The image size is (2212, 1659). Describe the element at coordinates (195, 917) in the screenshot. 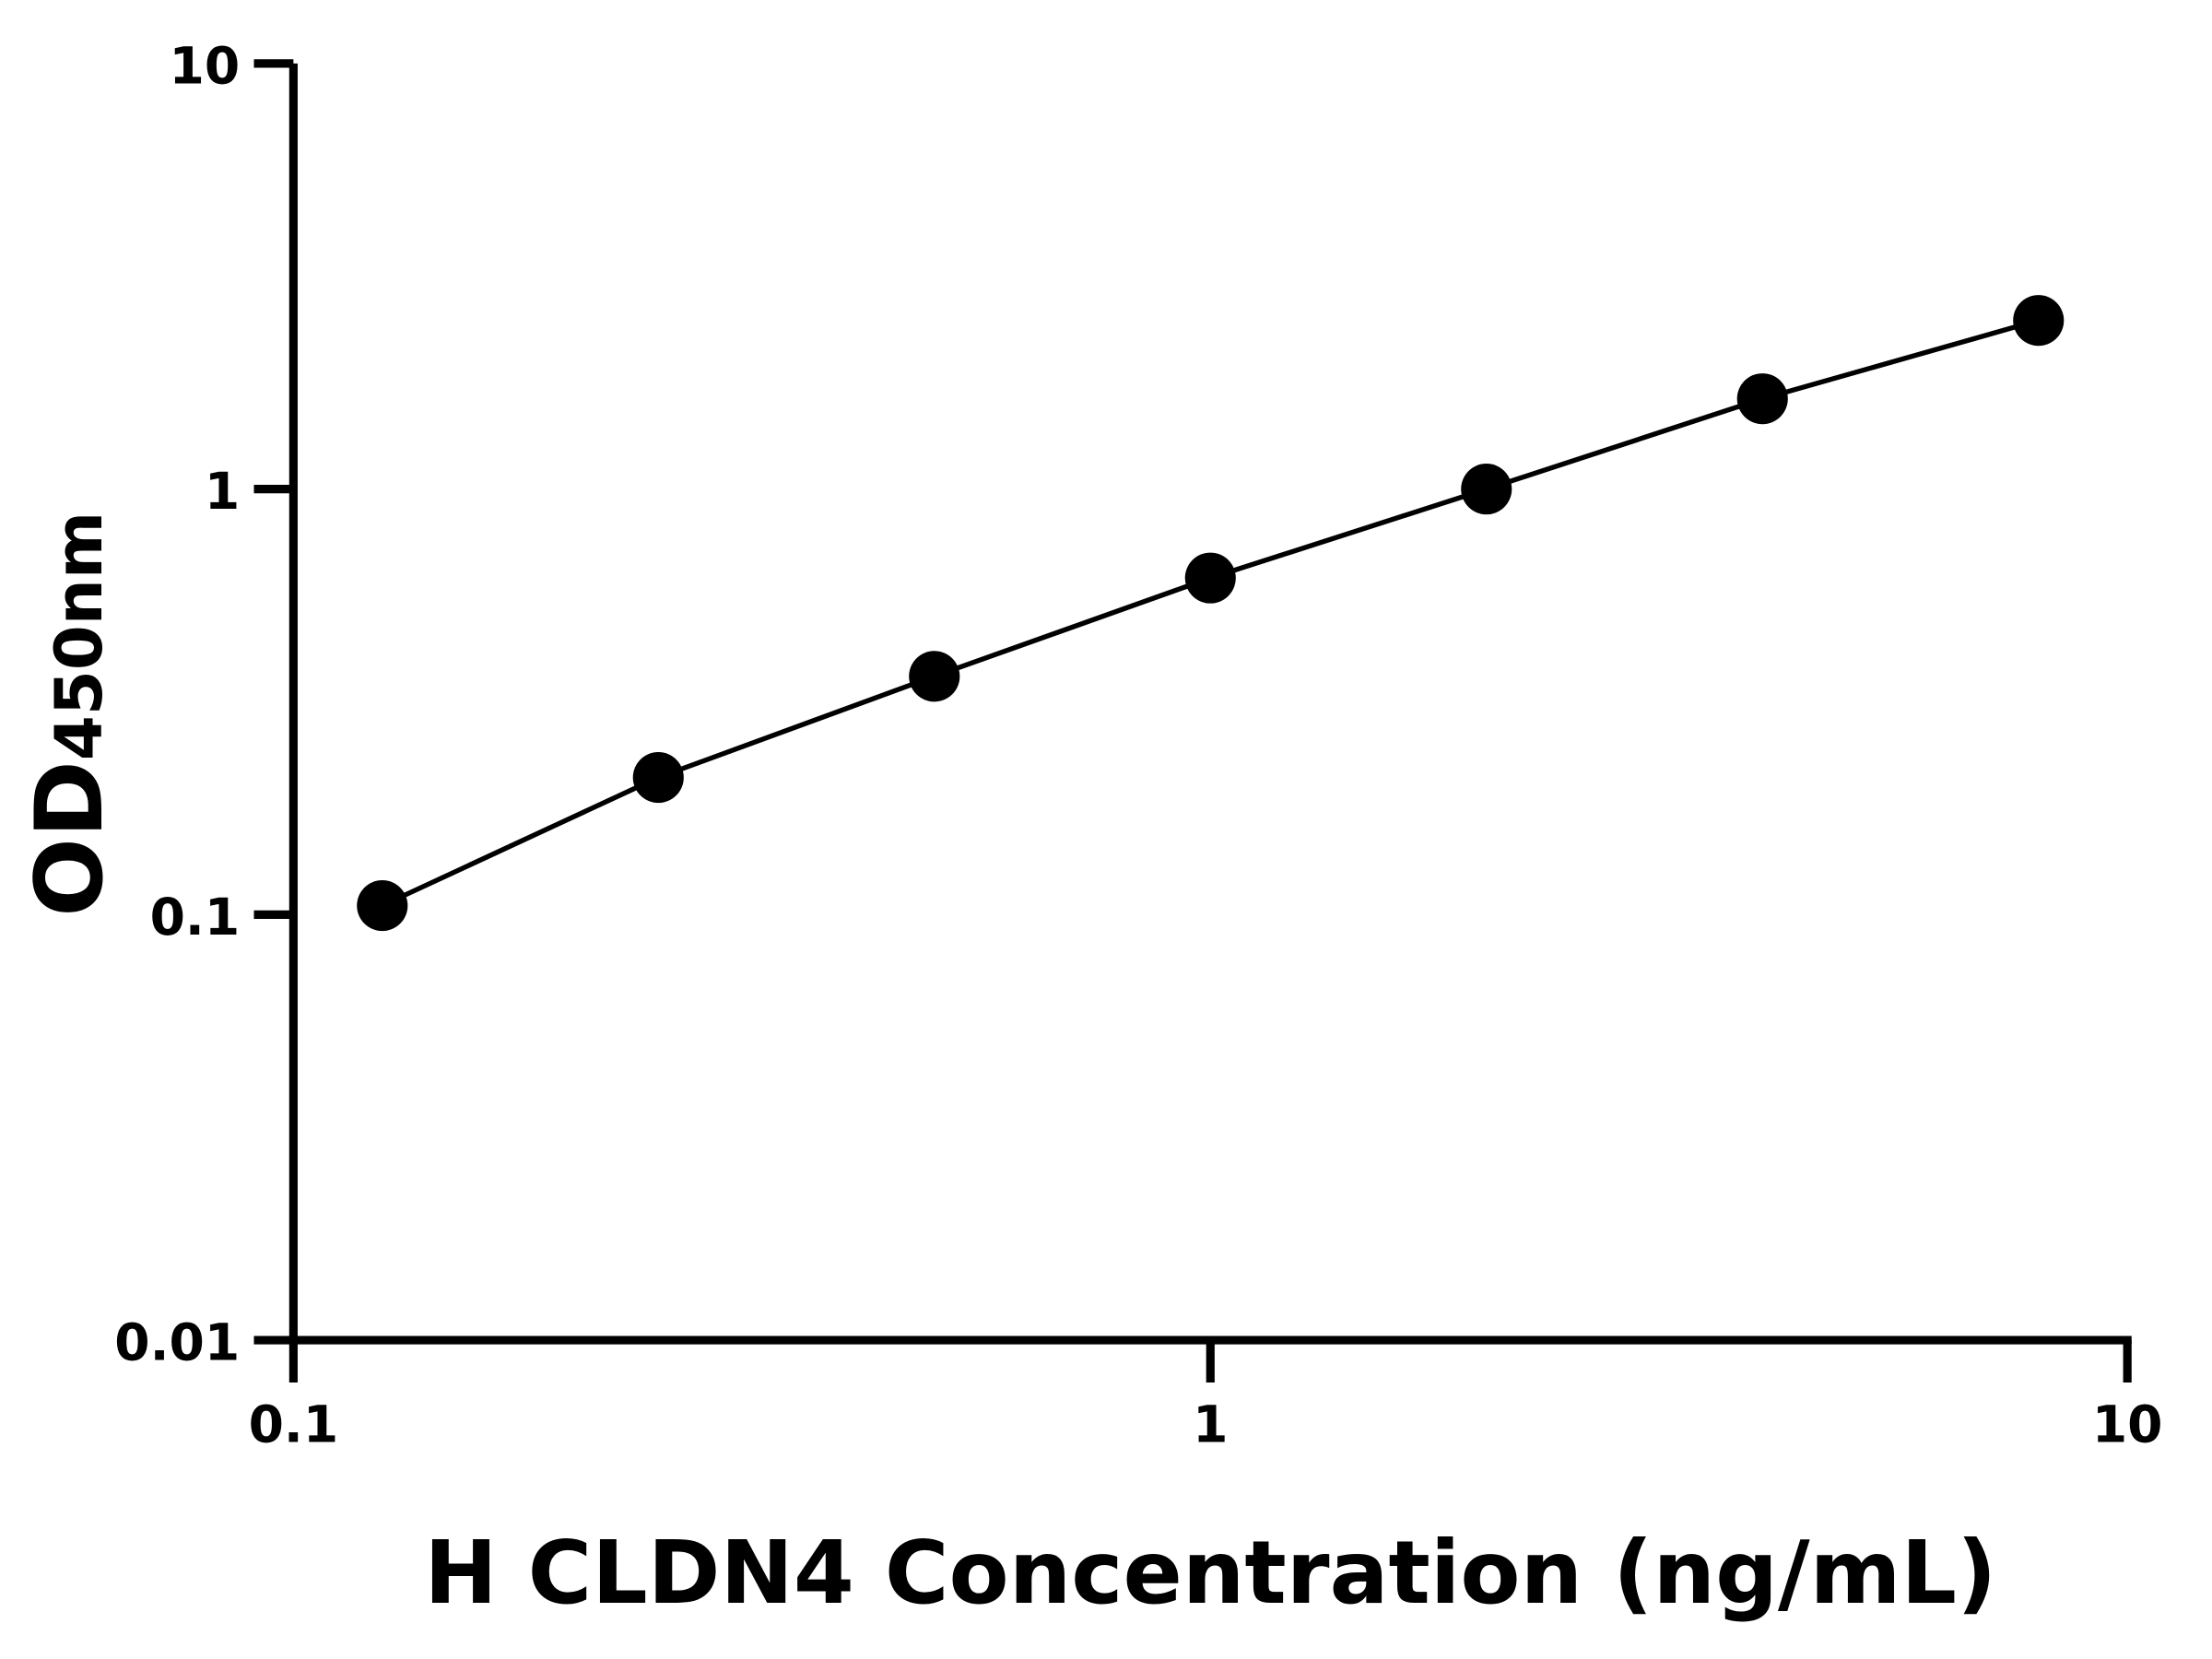

I see `y-tick-label: 0.1` at that location.